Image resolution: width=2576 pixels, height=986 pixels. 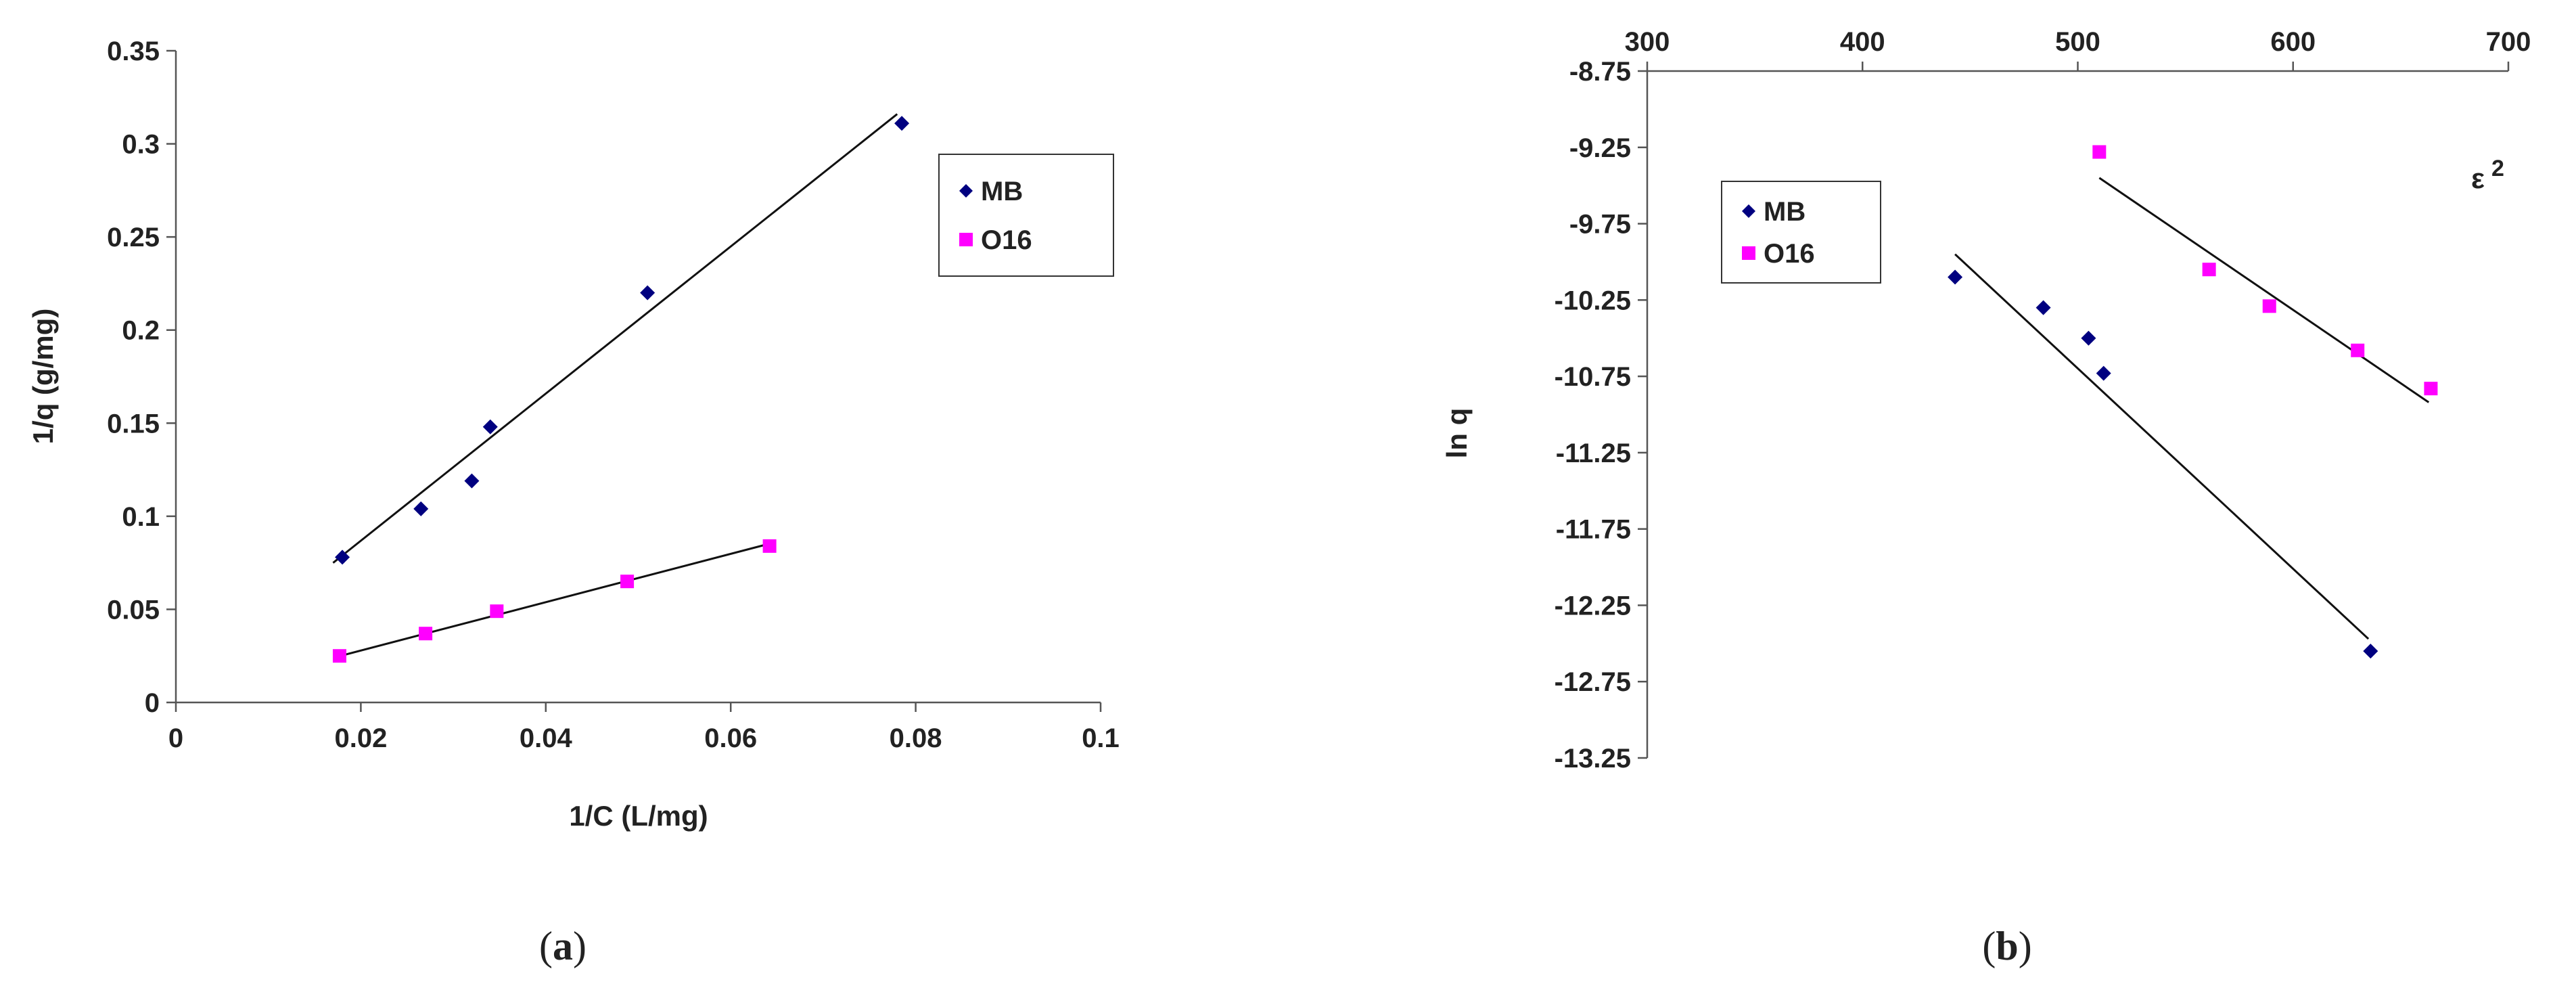 What do you see at coordinates (730, 738) in the screenshot?
I see `x-tick-label: 0.06` at bounding box center [730, 738].